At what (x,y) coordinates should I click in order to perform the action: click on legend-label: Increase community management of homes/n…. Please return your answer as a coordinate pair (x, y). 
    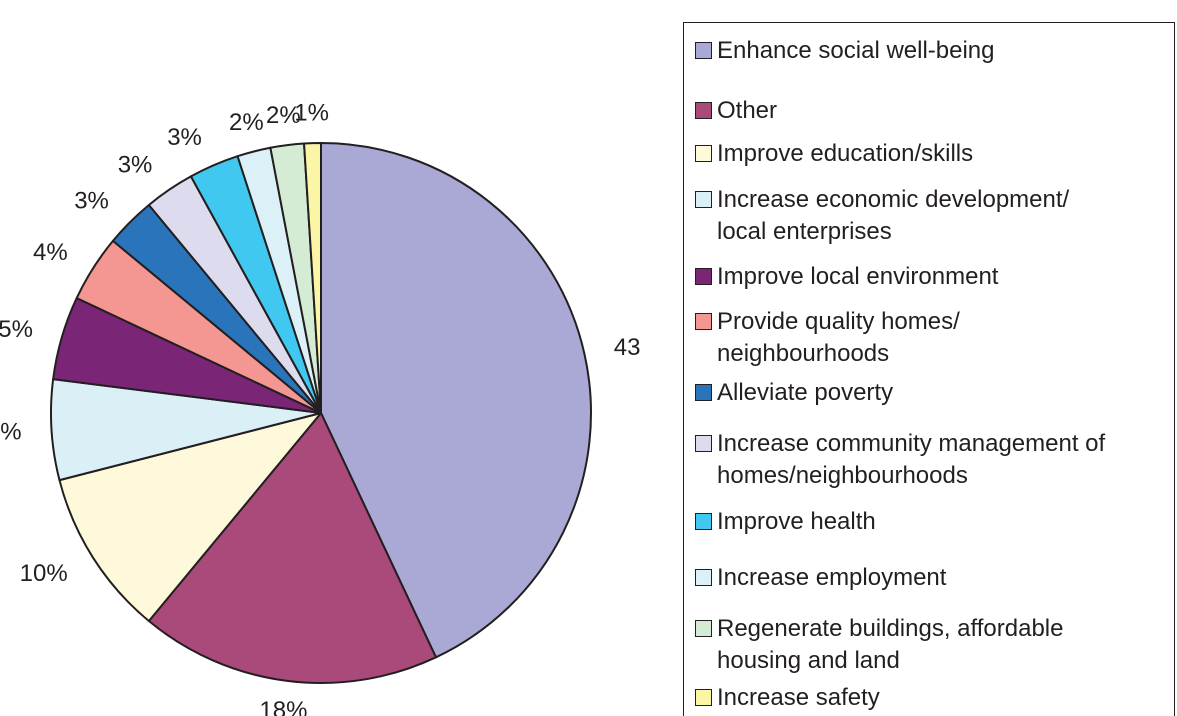
    Looking at the image, I should click on (911, 459).